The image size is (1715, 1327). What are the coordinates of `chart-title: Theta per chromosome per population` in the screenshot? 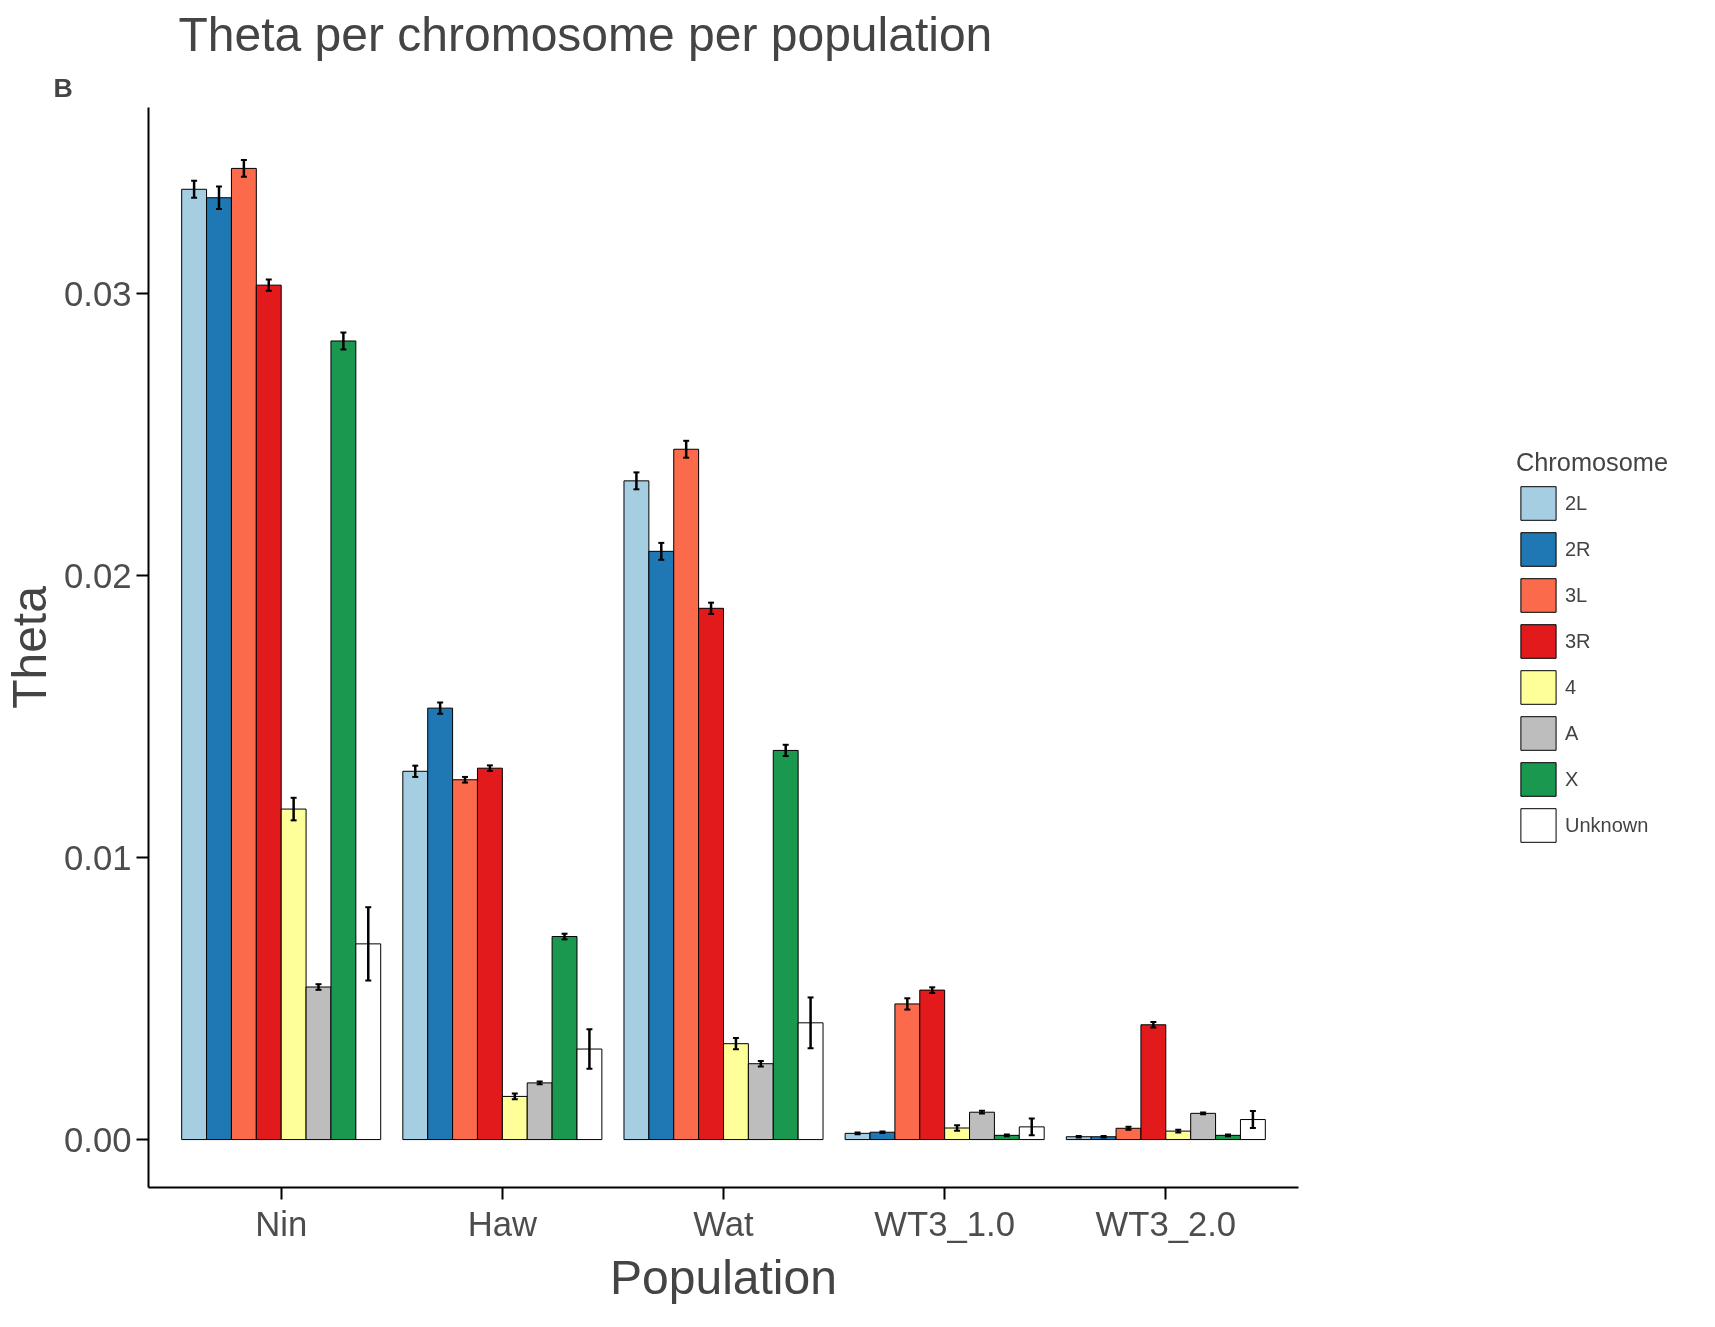 It's located at (585, 34).